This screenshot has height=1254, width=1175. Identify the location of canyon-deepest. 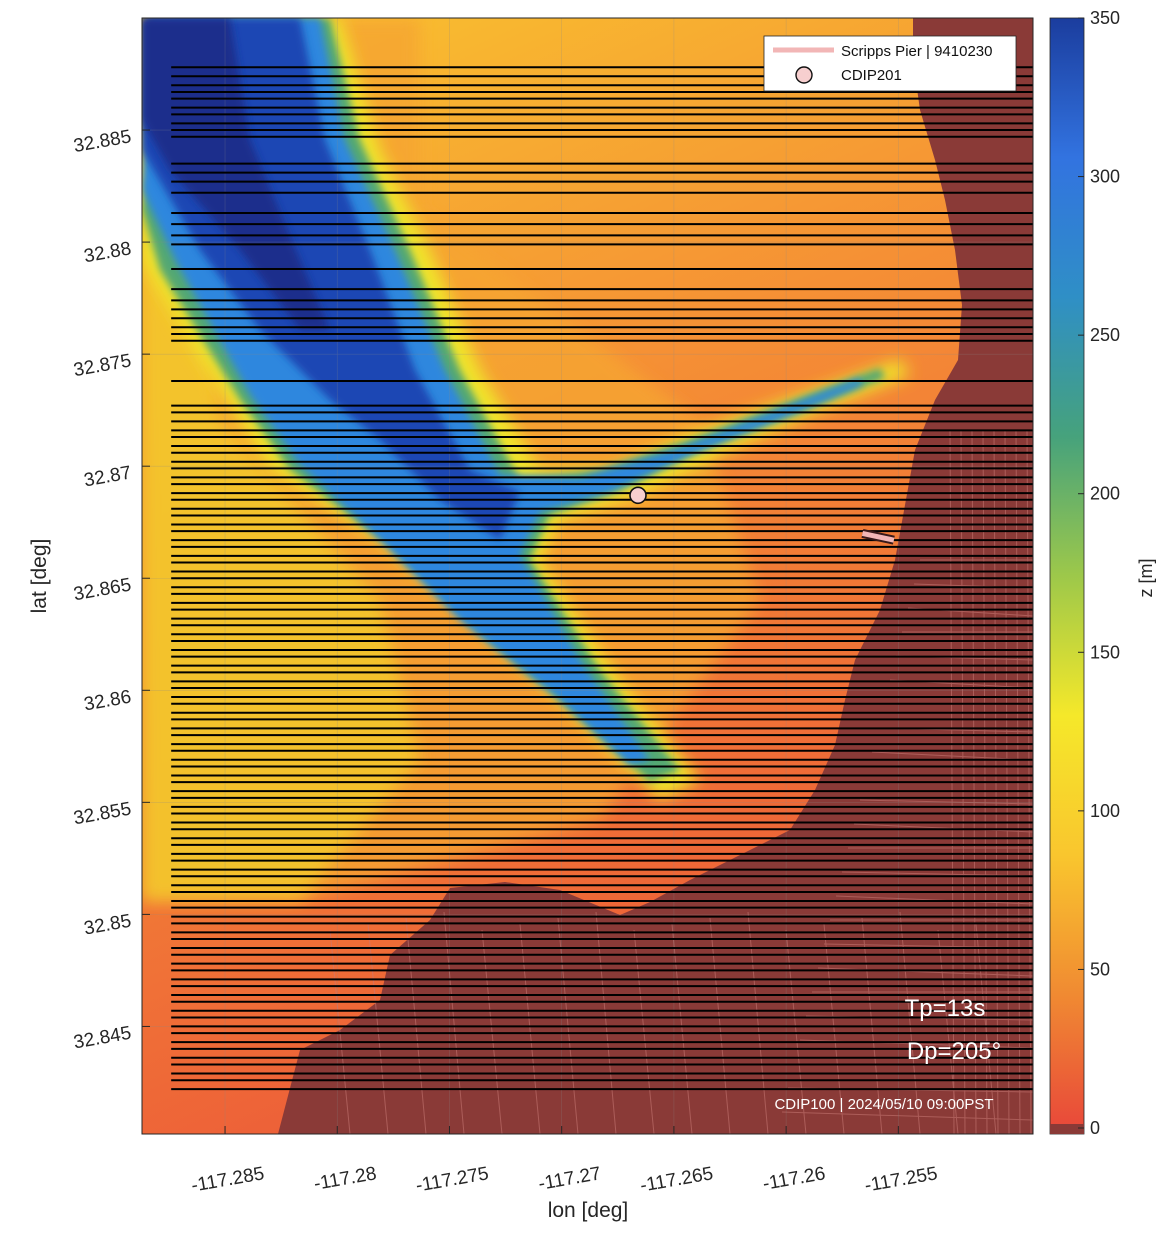
(236, 174).